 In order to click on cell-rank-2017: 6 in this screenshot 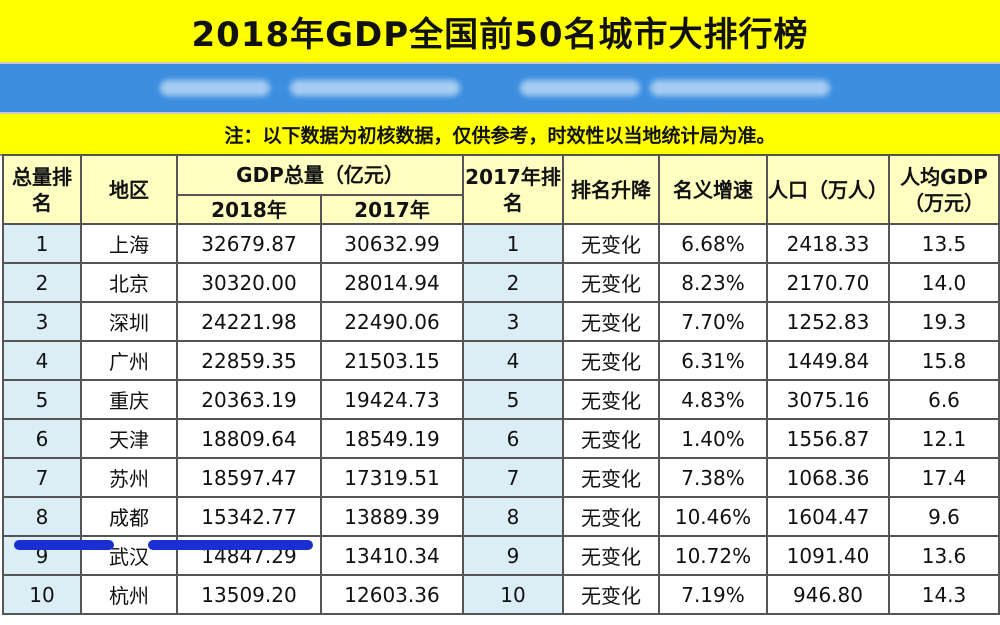, I will do `click(513, 438)`.